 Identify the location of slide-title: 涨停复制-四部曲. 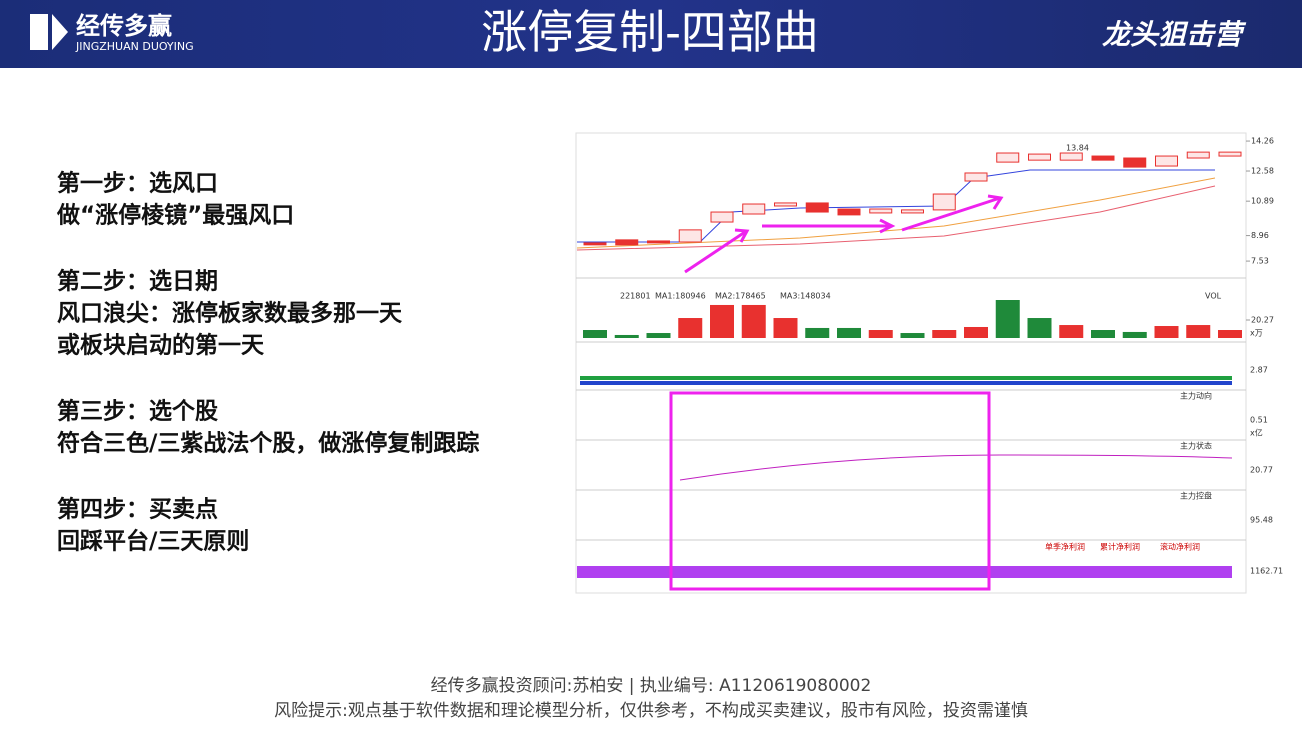
(650, 32).